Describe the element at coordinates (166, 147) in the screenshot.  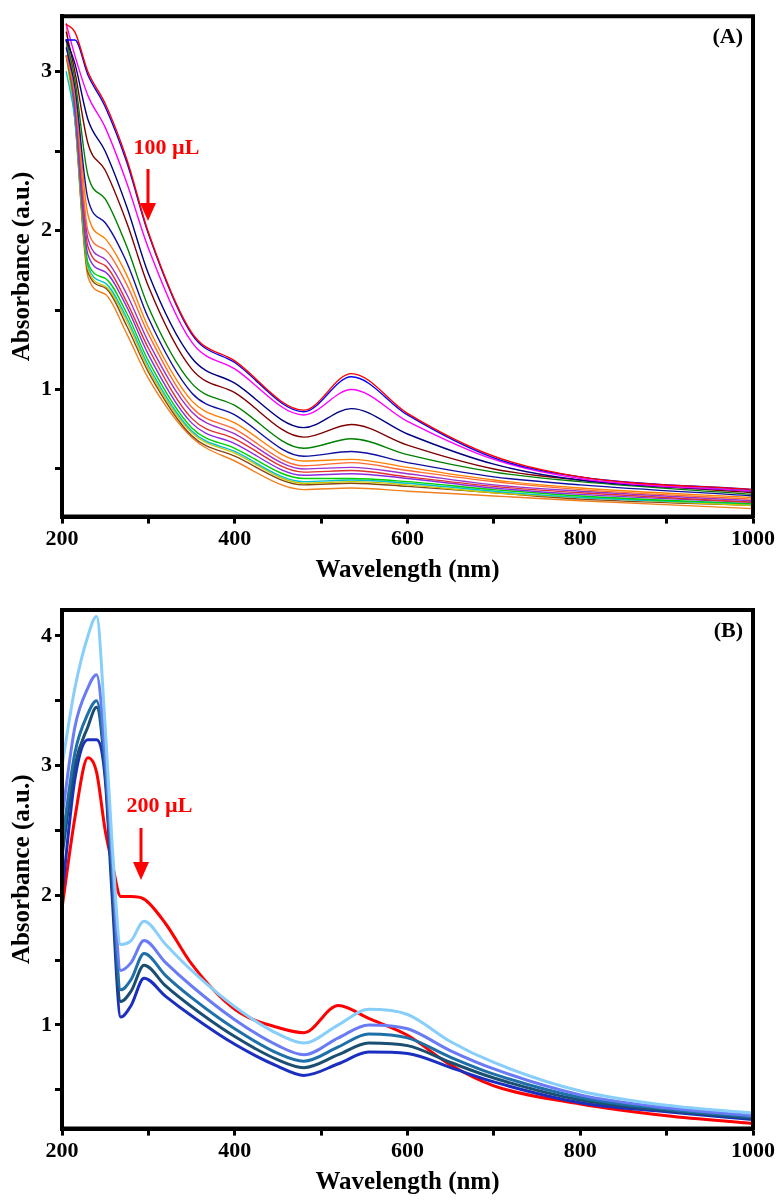
I see `annotation: 100 µL` at that location.